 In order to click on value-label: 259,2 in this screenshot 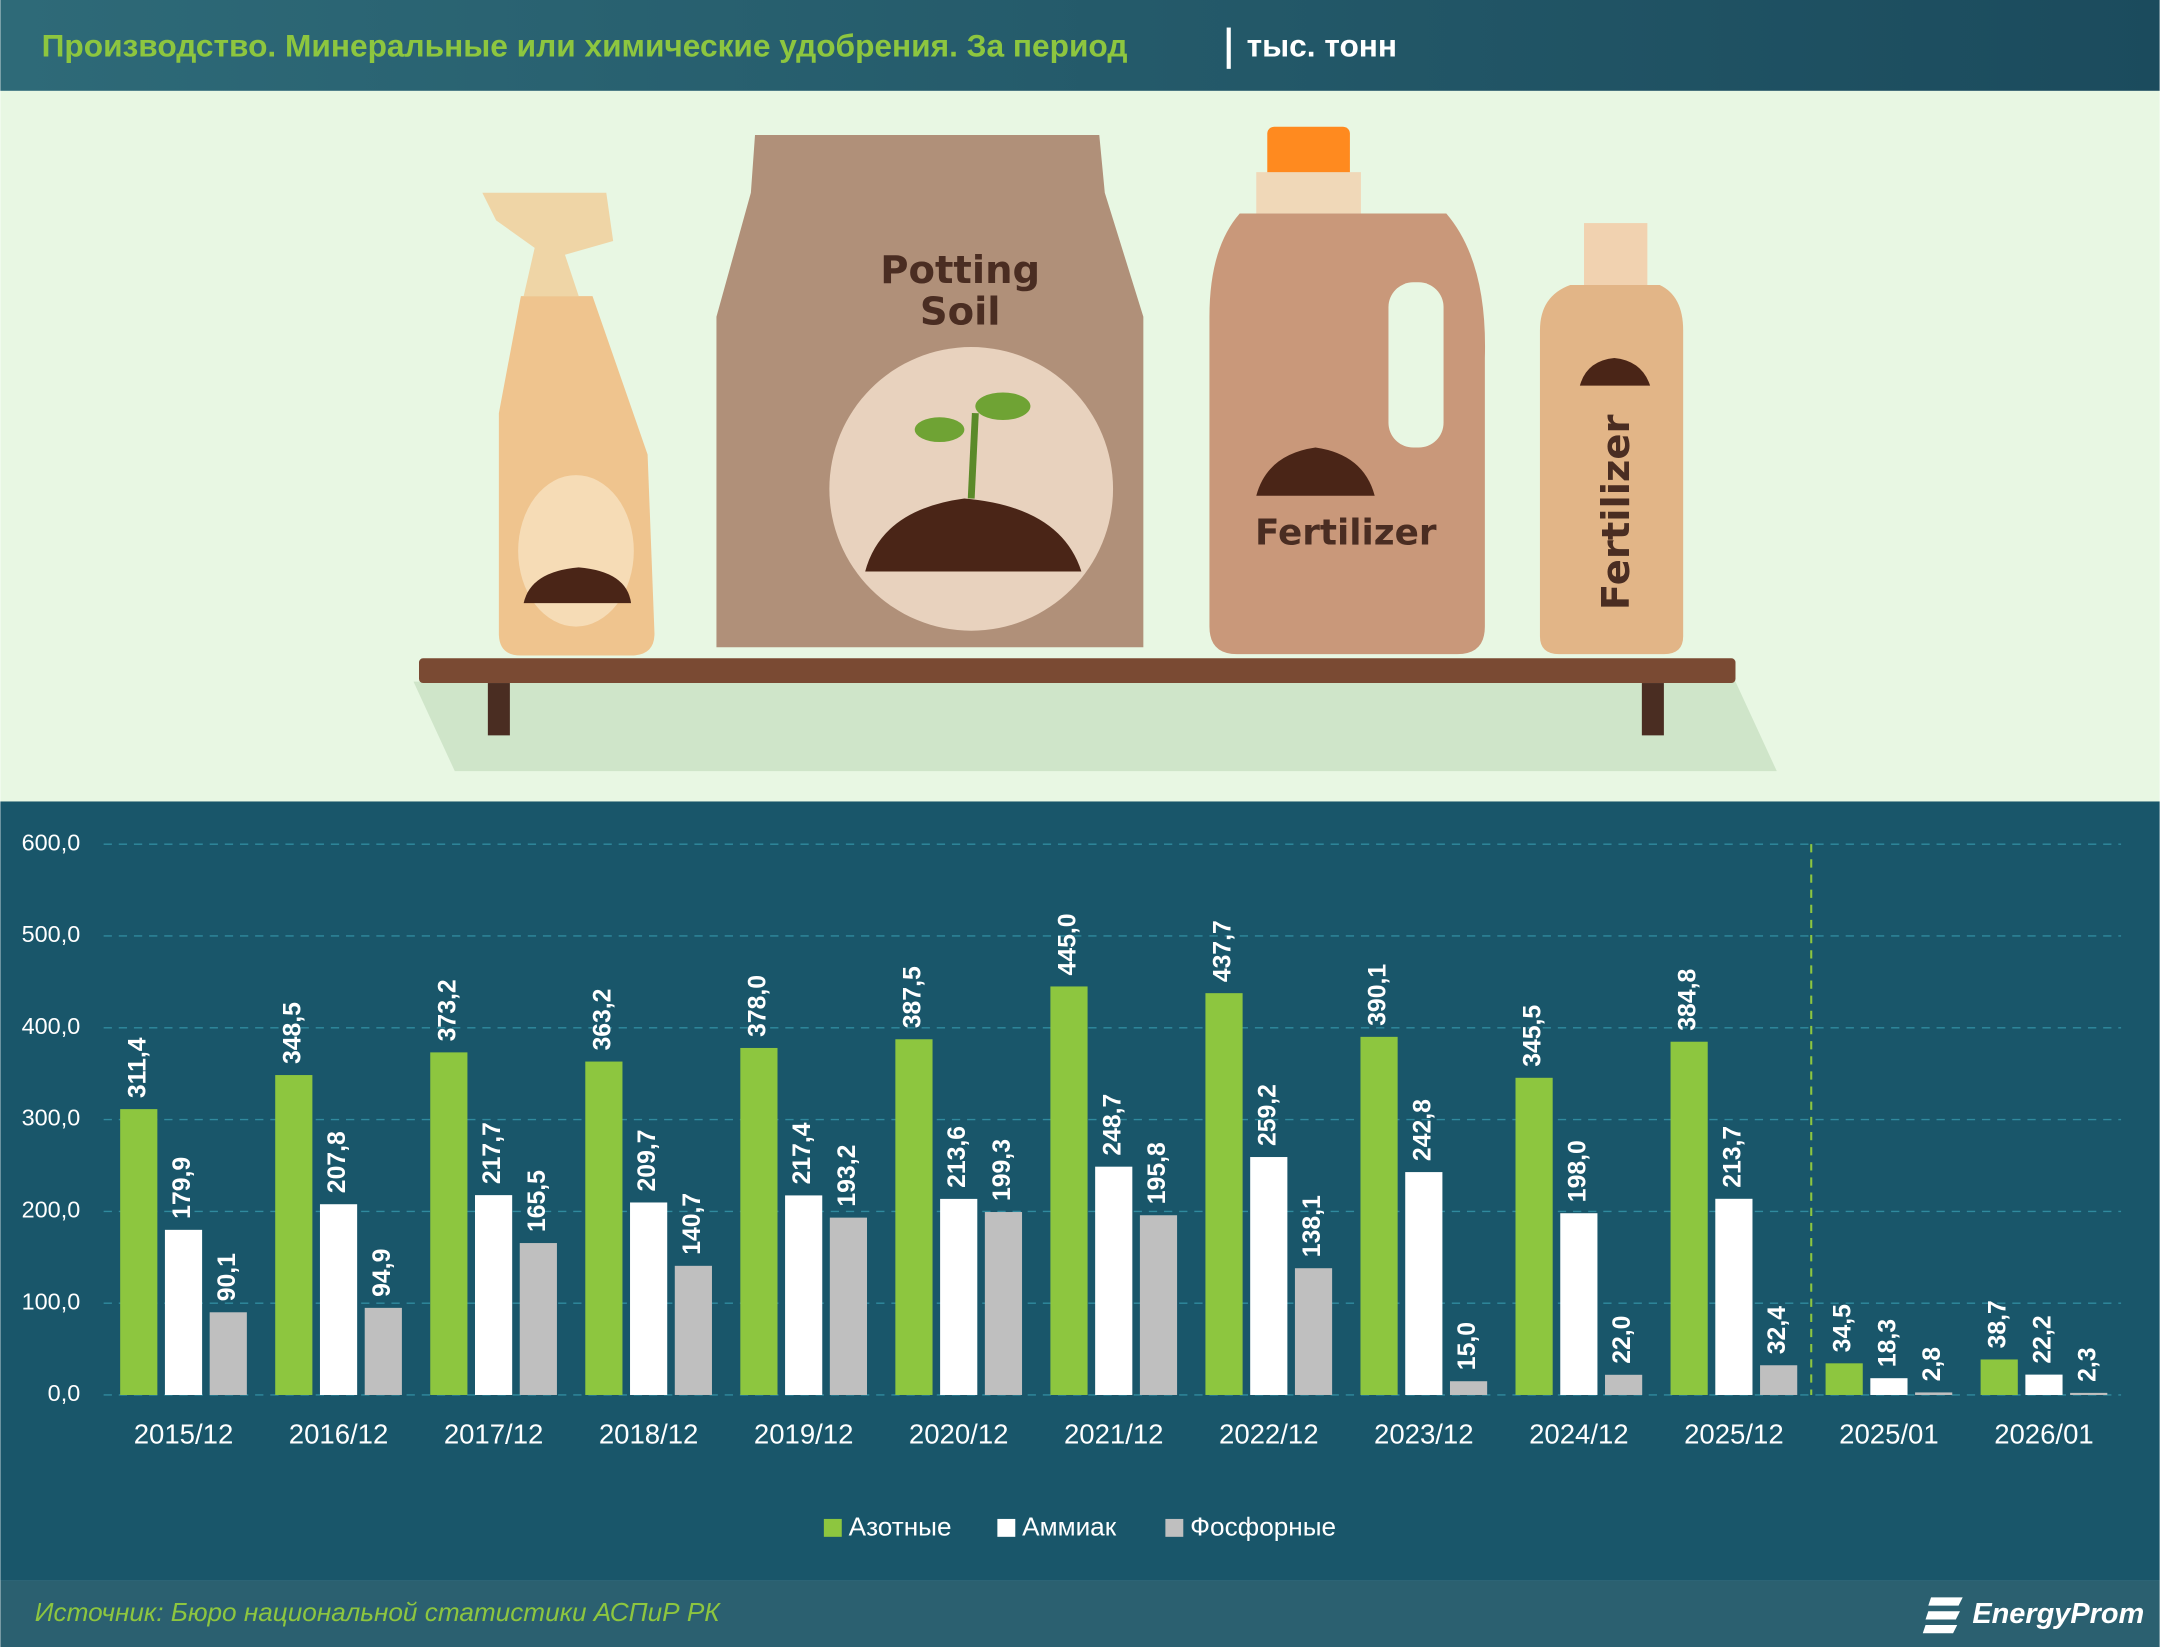, I will do `click(1267, 1115)`.